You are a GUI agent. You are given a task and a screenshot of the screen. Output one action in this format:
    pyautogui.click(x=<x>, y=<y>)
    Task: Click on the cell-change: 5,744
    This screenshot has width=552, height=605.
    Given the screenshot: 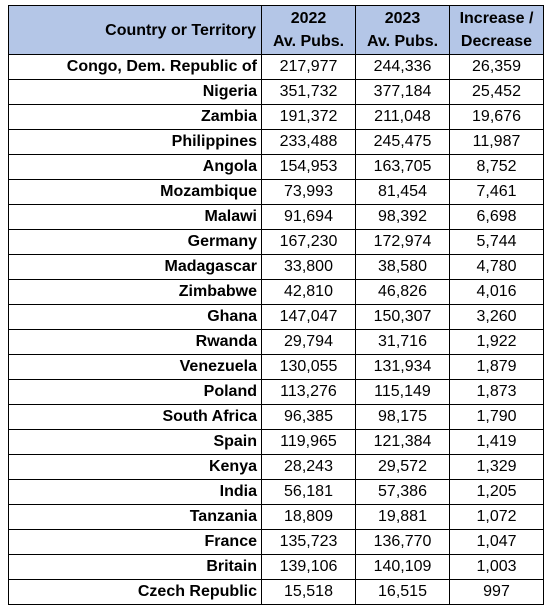 What is the action you would take?
    pyautogui.click(x=496, y=242)
    